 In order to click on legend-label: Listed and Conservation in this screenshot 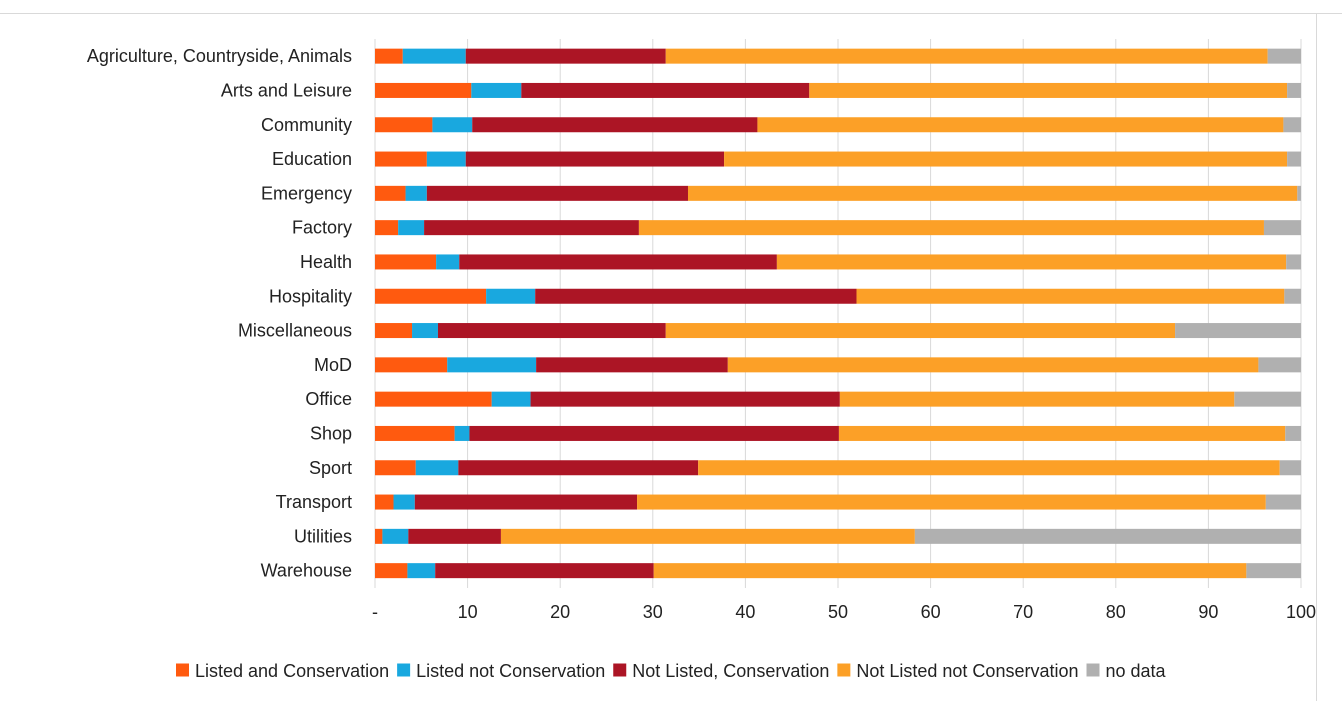, I will do `click(292, 671)`.